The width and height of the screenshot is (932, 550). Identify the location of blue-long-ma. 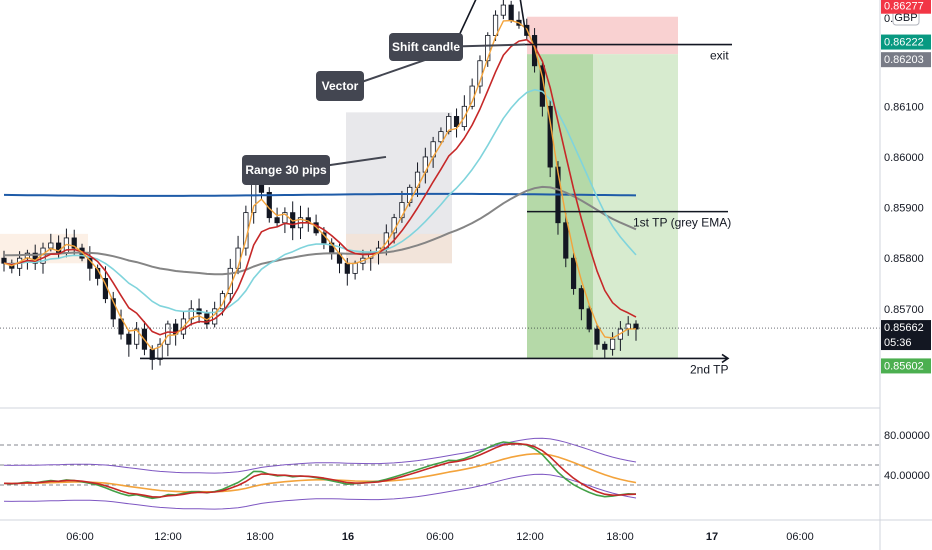
(320, 194).